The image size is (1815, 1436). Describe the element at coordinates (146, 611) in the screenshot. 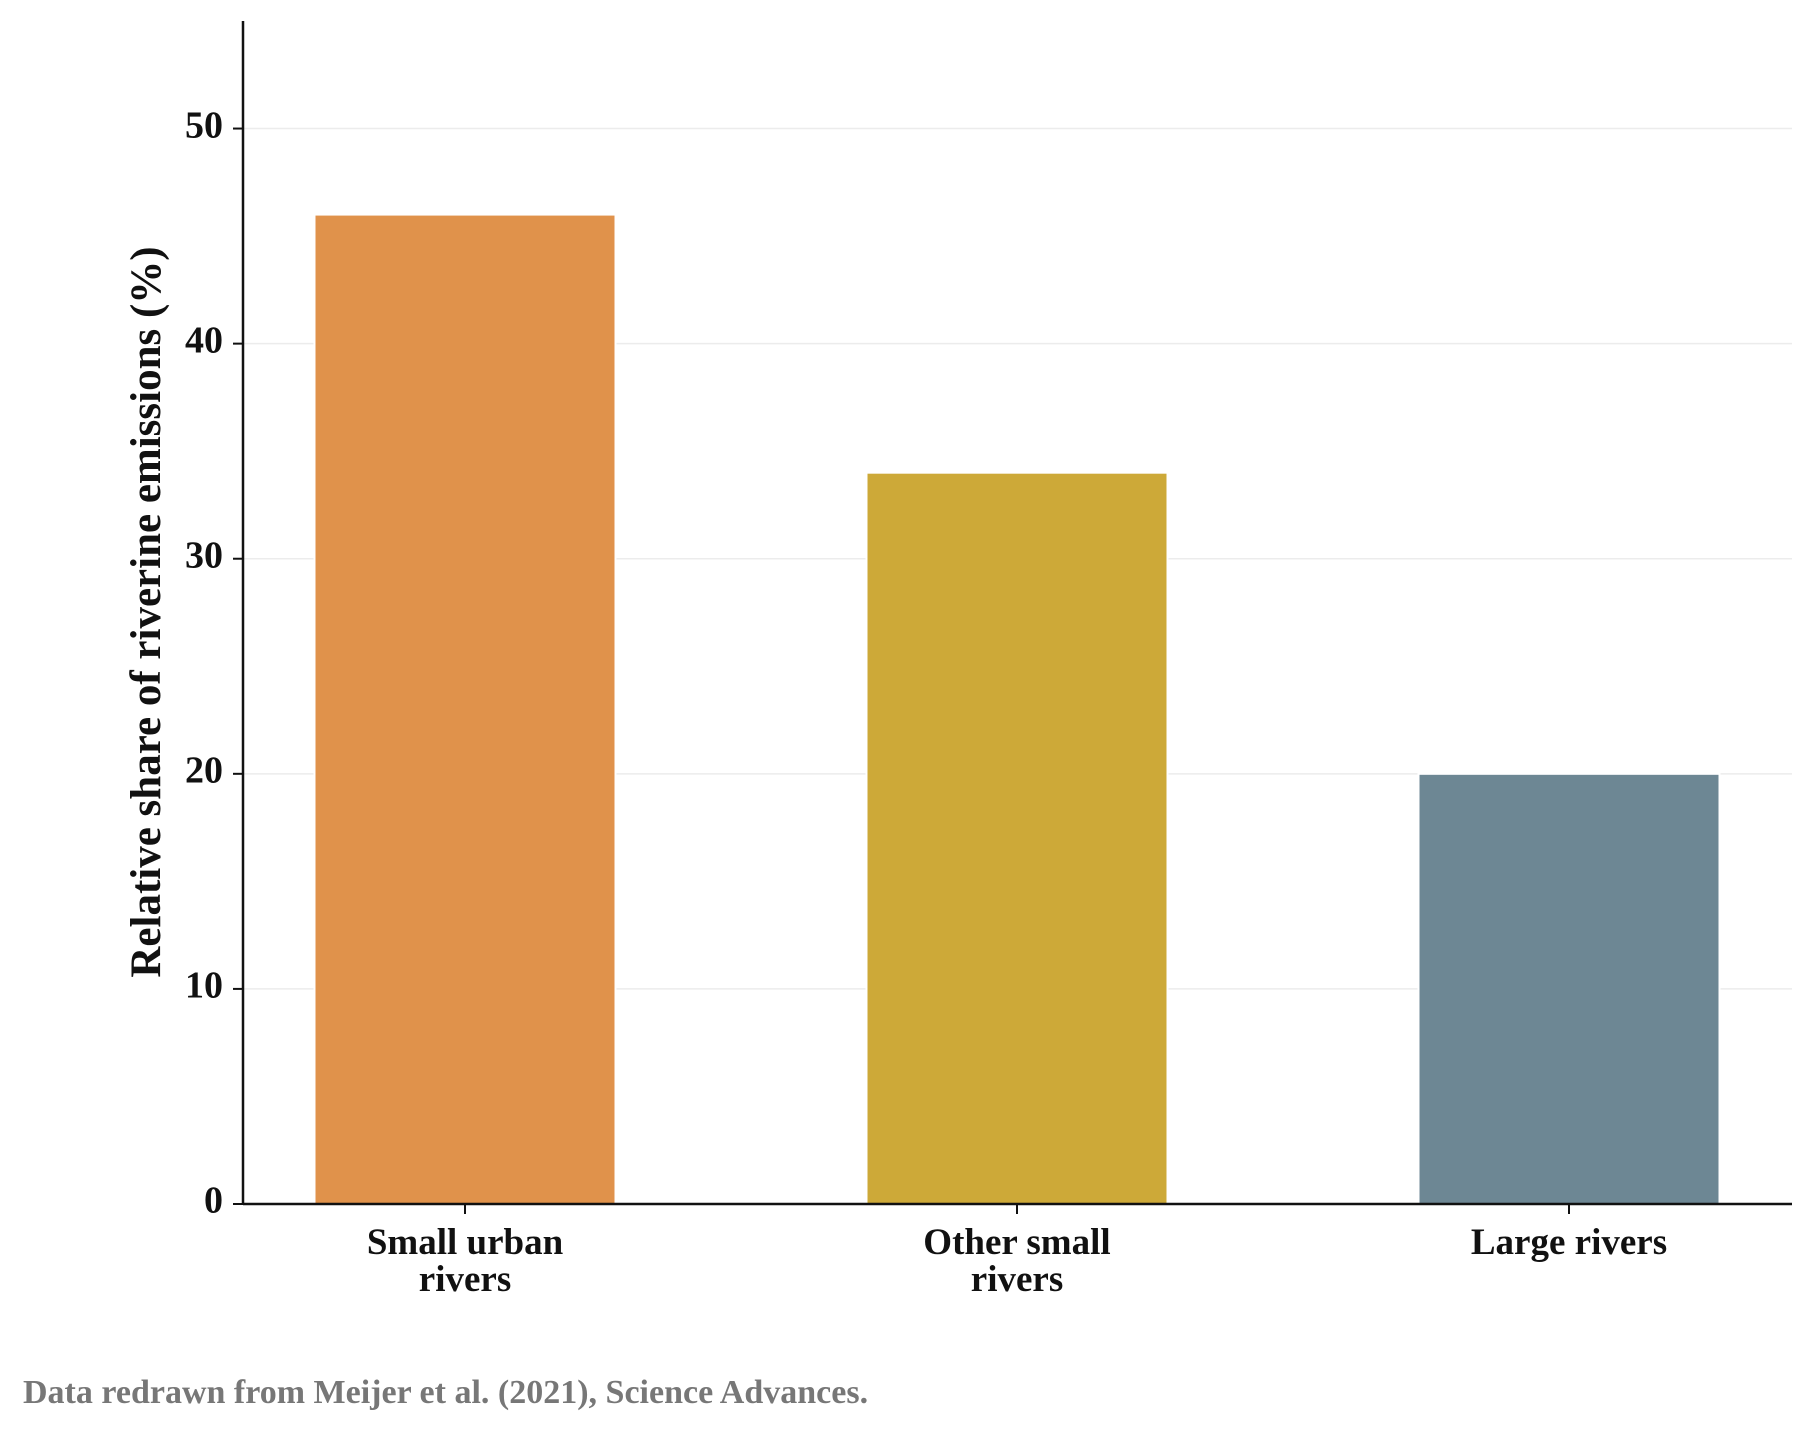

I see `y-axis-label: Relative share of riverine emissions (%)` at that location.